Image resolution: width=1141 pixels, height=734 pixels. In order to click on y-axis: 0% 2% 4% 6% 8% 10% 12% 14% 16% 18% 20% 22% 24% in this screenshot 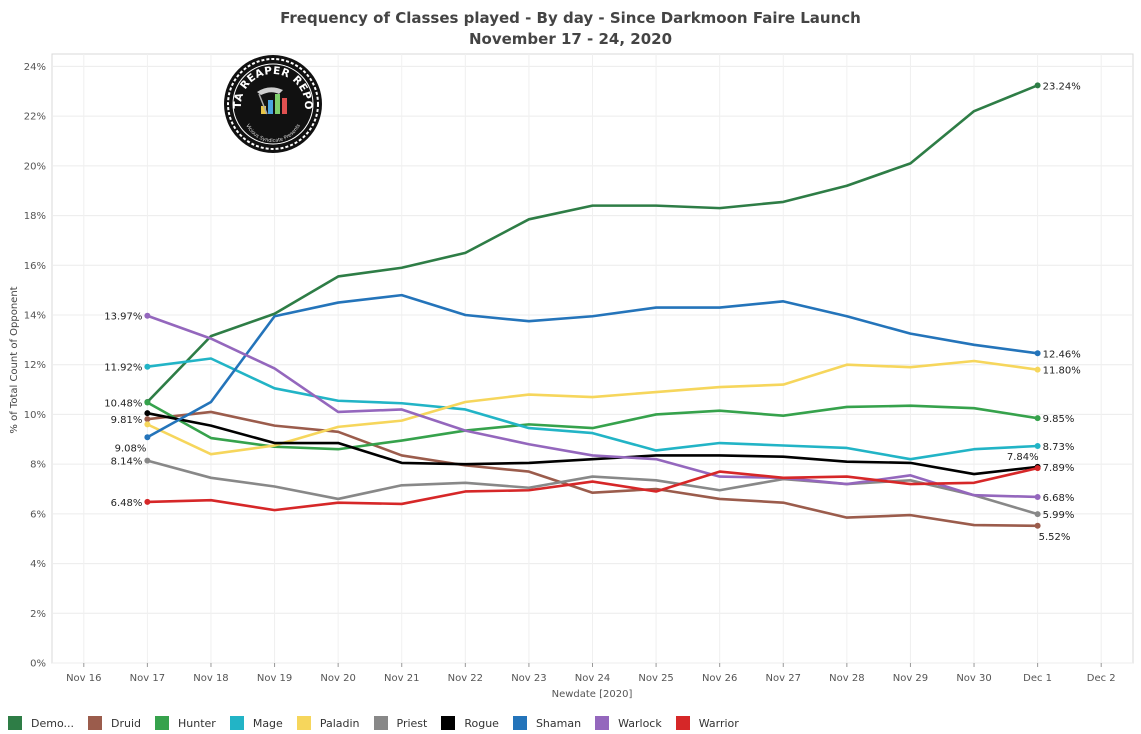, I will do `click(35, 366)`.